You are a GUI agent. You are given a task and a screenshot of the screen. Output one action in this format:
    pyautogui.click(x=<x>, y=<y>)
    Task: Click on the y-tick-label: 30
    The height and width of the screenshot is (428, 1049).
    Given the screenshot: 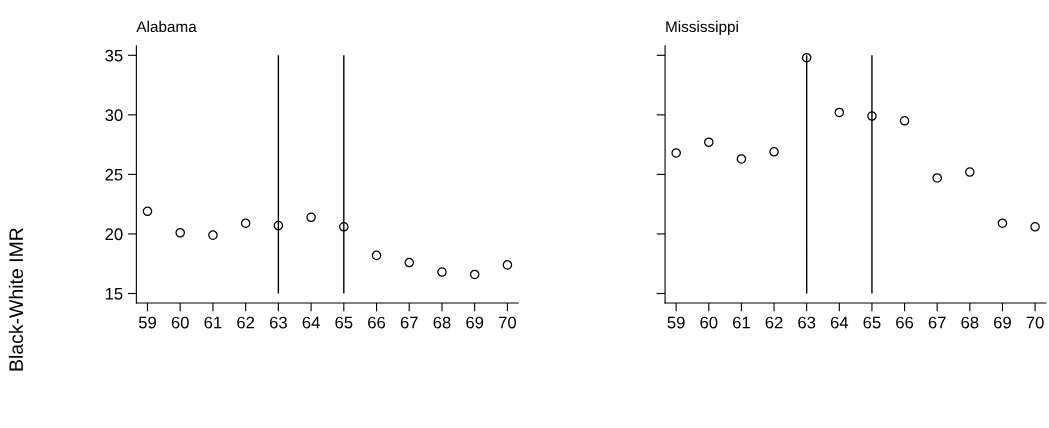 What is the action you would take?
    pyautogui.click(x=114, y=115)
    